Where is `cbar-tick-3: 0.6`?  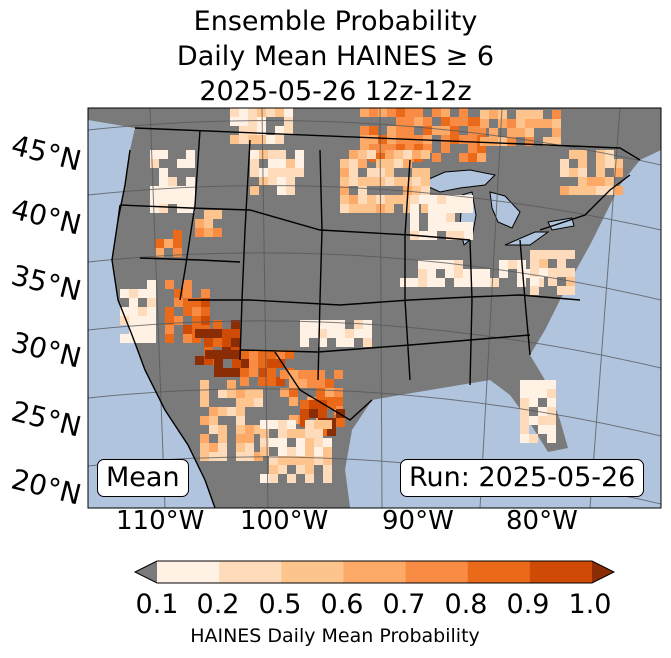 cbar-tick-3: 0.6 is located at coordinates (342, 604).